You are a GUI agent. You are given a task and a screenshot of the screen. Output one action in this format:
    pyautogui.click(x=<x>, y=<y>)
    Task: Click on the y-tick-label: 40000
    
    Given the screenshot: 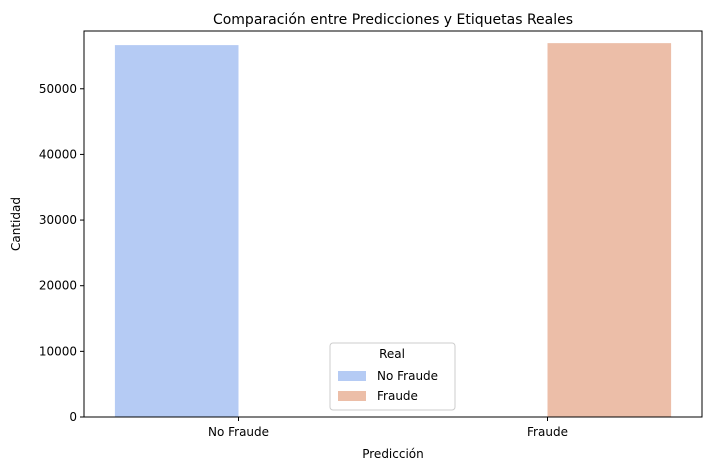 What is the action you would take?
    pyautogui.click(x=58, y=154)
    